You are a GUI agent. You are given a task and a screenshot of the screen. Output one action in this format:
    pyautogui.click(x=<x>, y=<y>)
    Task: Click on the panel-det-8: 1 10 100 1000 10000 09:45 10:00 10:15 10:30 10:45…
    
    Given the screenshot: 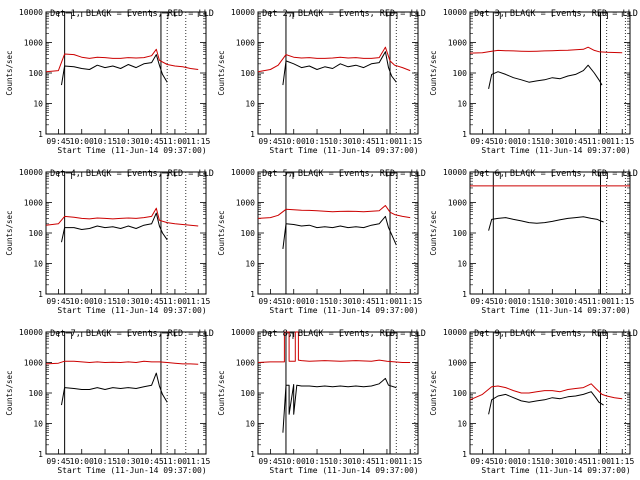 What is the action you would take?
    pyautogui.click(x=321, y=401)
    